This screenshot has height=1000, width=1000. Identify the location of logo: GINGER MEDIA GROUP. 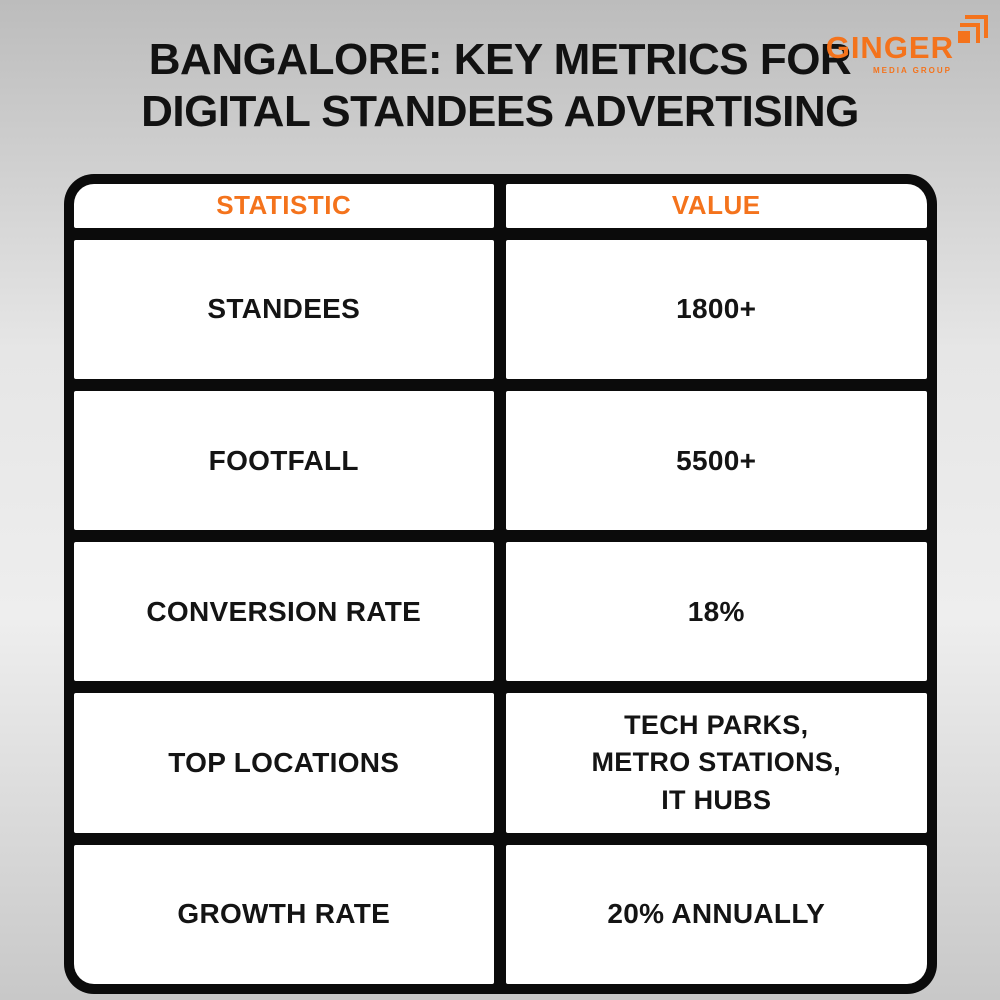
(907, 44).